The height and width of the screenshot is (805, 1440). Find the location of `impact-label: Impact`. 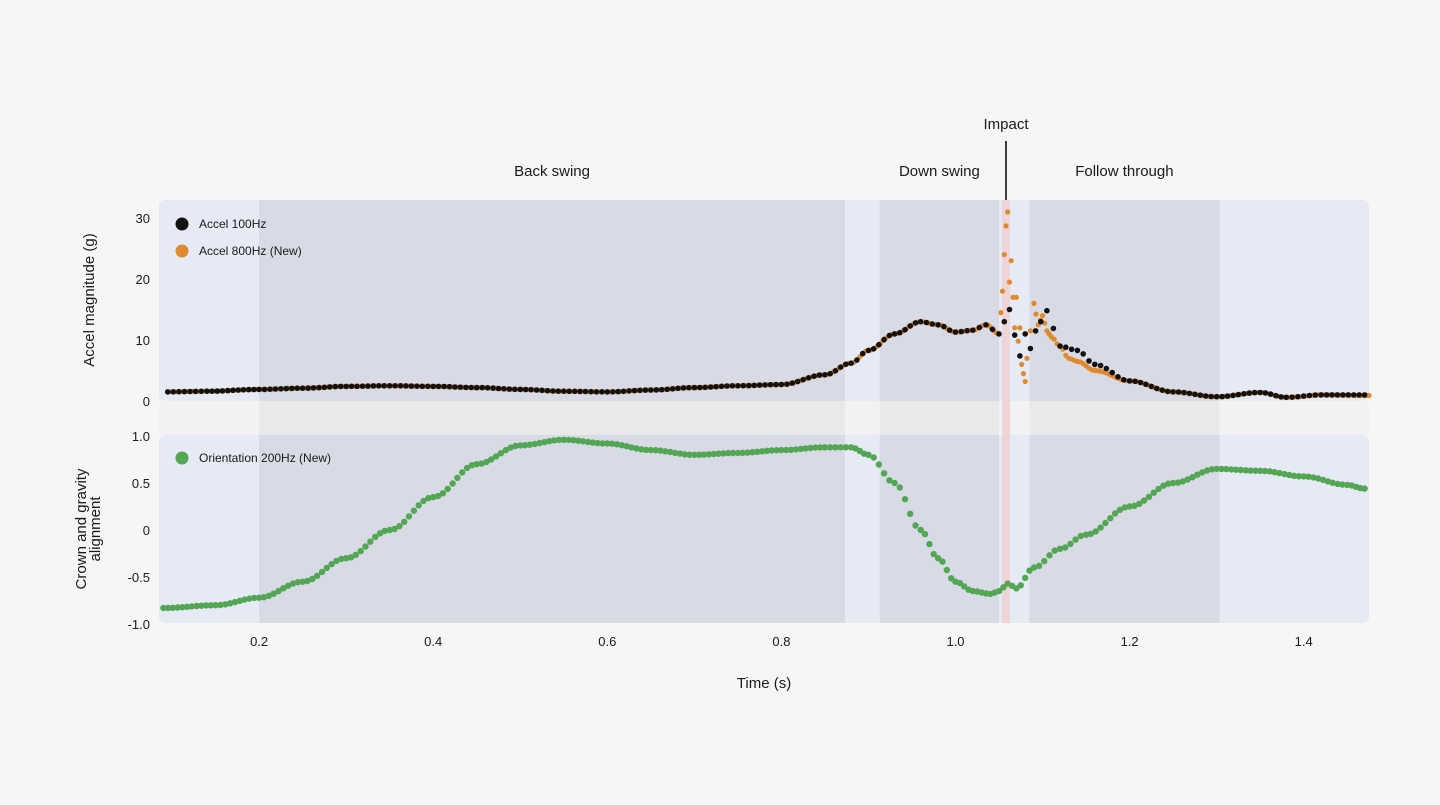

impact-label: Impact is located at coordinates (1006, 124).